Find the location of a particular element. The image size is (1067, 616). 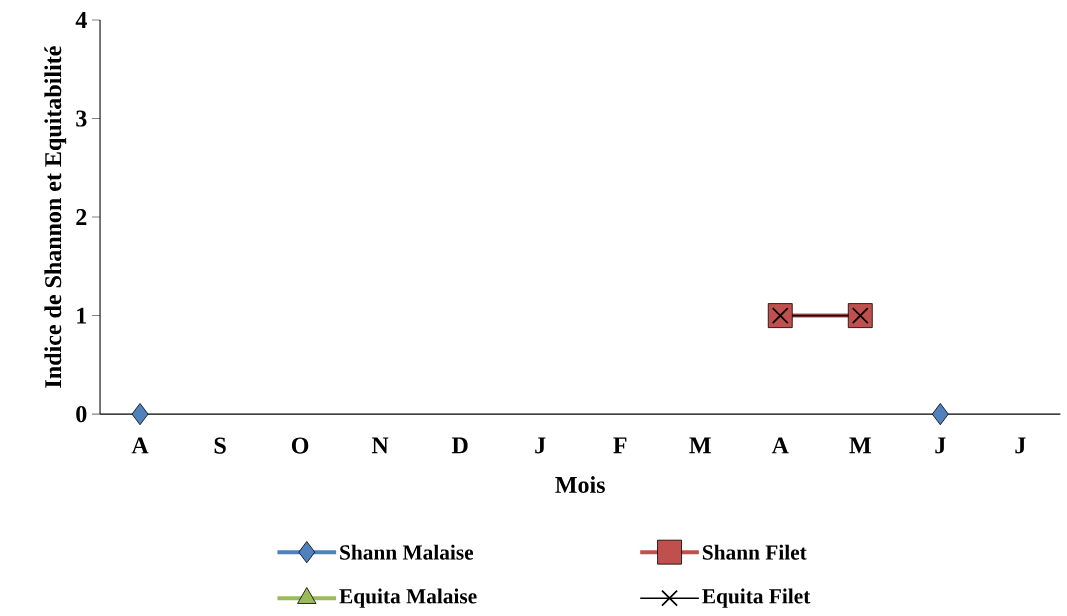

y-tick-label: 3 is located at coordinates (81, 118).